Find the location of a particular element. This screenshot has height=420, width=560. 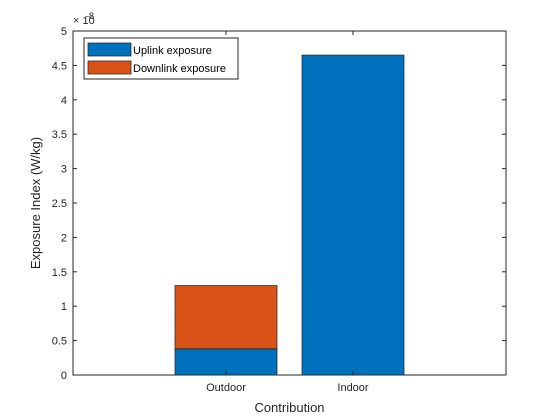

y-multiplier-base: × 10 is located at coordinates (84, 21).